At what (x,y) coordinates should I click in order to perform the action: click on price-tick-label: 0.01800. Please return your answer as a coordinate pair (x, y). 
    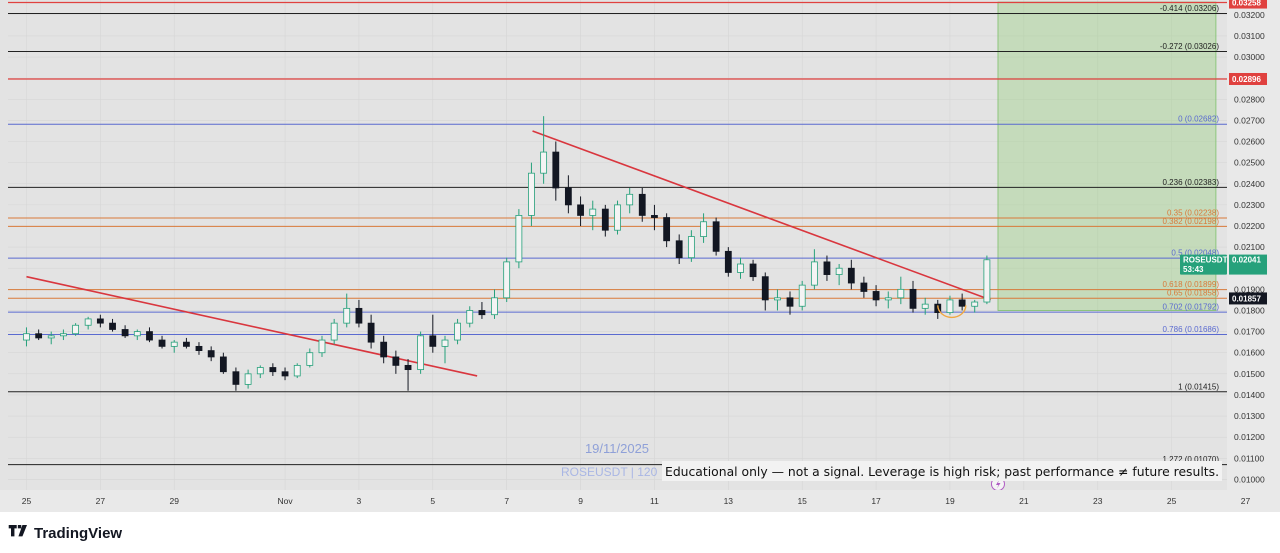
    Looking at the image, I should click on (1249, 310).